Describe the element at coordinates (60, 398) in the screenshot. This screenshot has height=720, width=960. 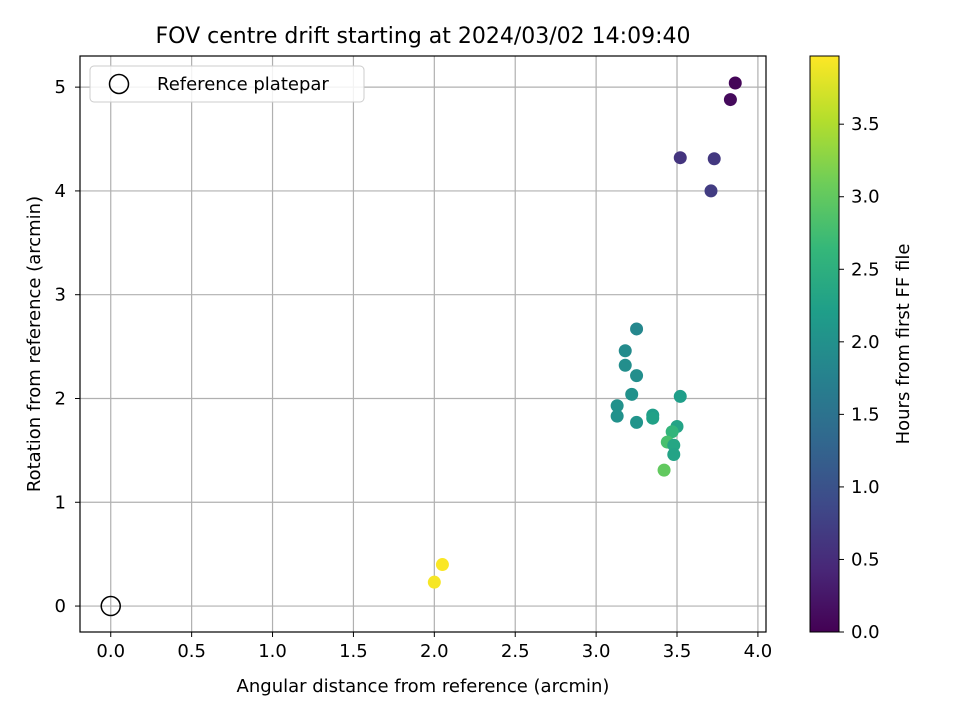
I see `y-tick-label: 2` at that location.